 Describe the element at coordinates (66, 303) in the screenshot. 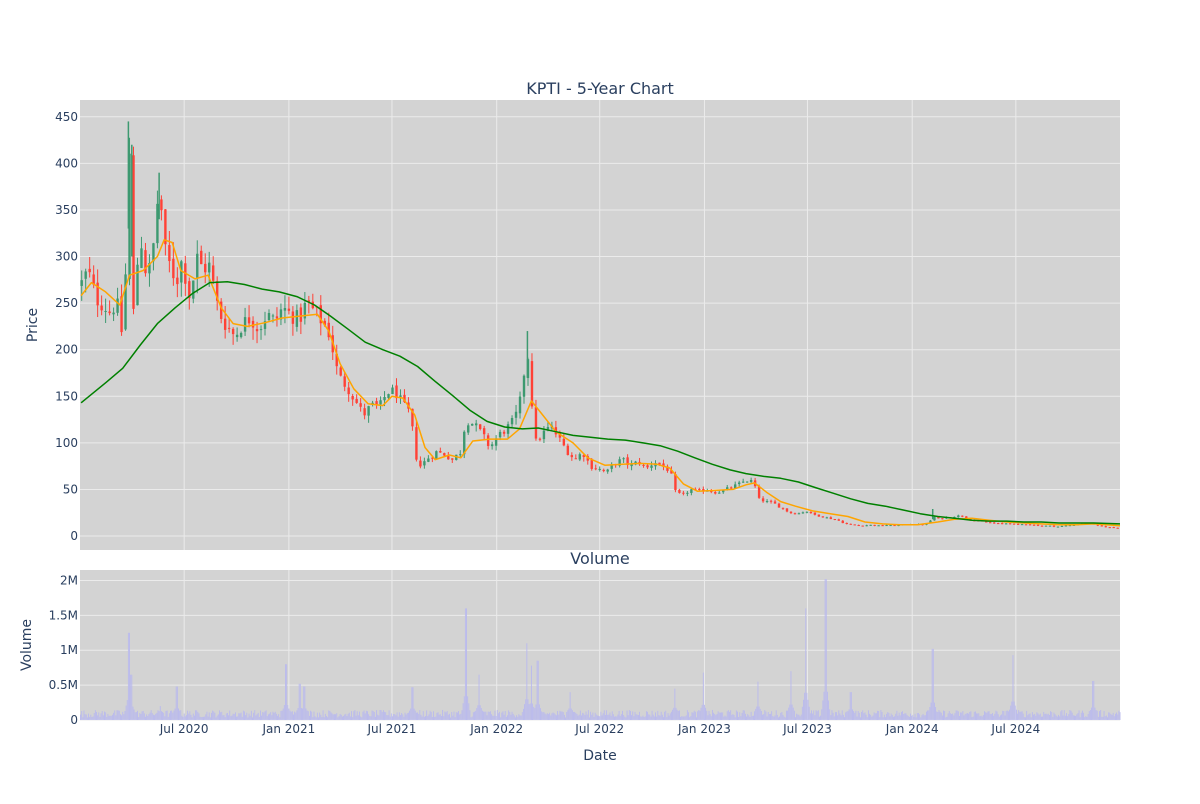

I see `price-y-tick-label: 250` at that location.